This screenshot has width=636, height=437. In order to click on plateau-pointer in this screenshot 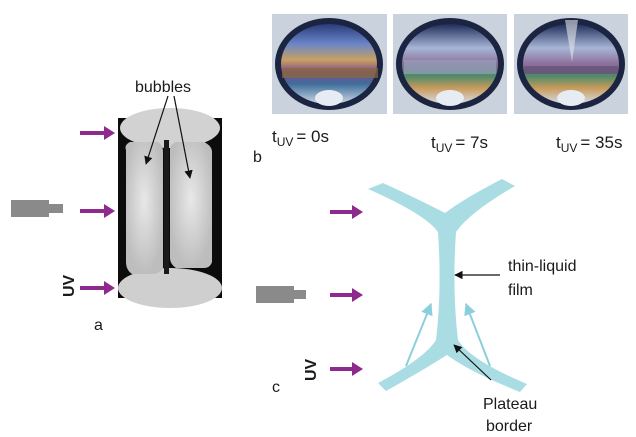, I will do `click(472, 362)`.